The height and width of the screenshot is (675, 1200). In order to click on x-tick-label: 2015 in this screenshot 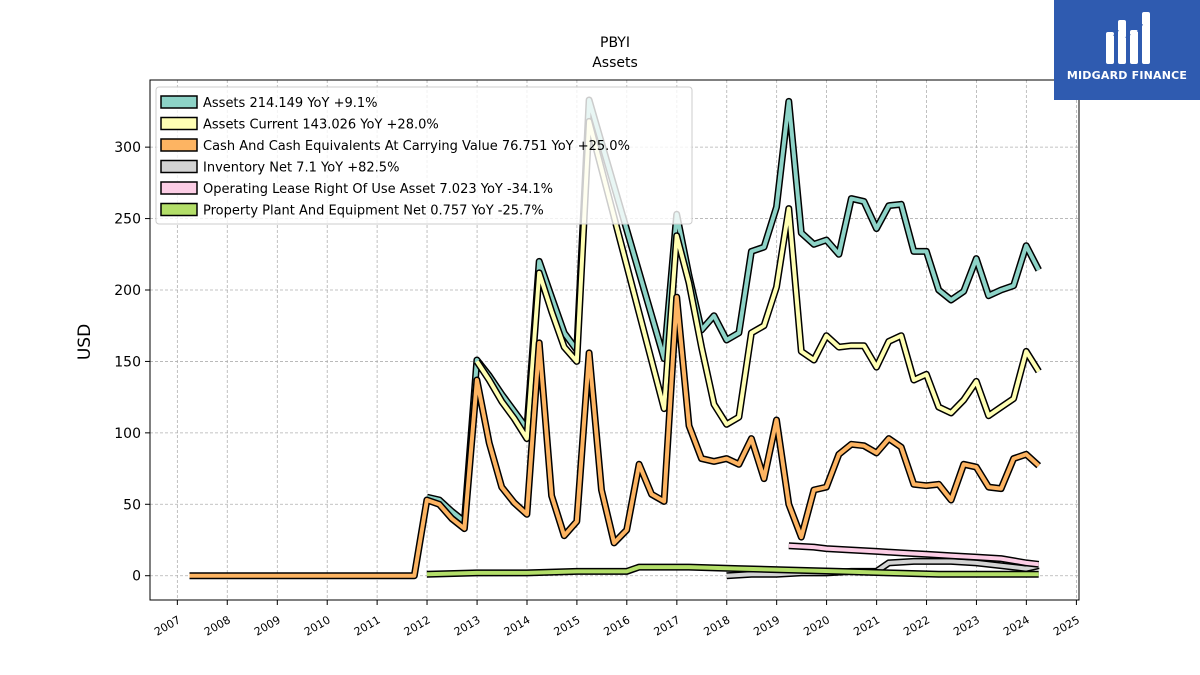, I will do `click(567, 625)`.